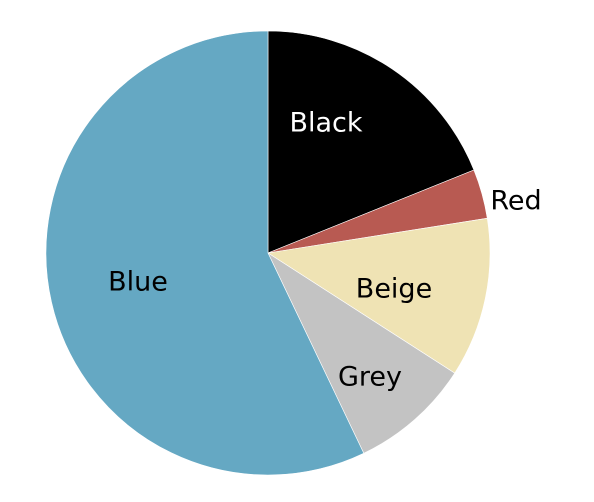  I want to click on pie-slice-beige, so click(379, 295).